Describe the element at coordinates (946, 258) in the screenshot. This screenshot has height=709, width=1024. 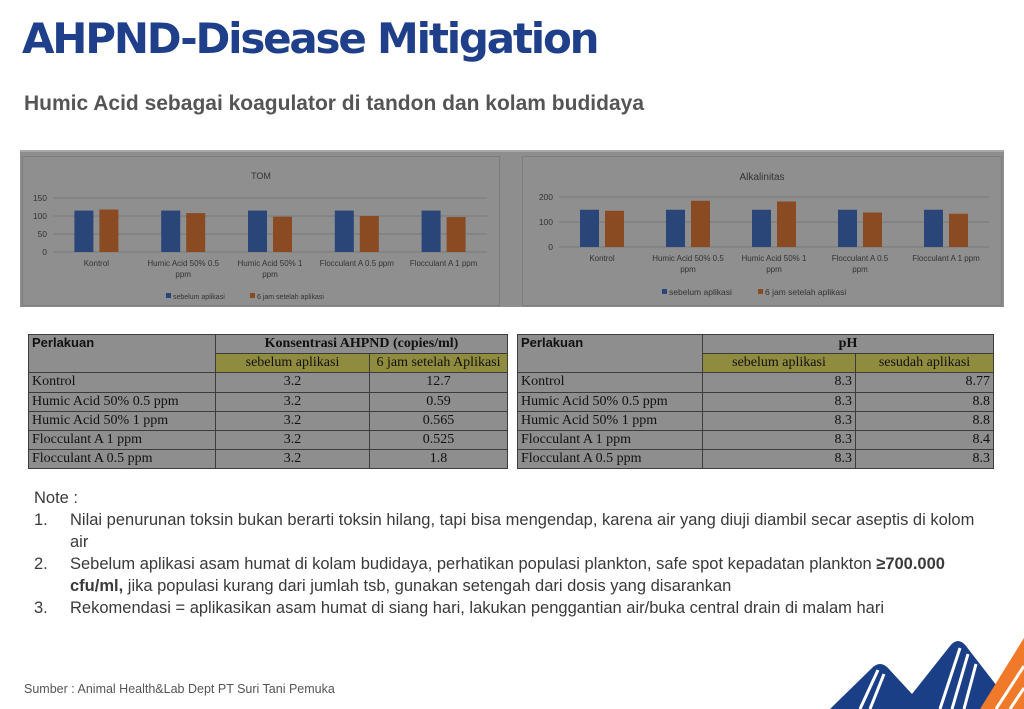
I see `x-tick-label: Flocculant A 1 ppm` at that location.